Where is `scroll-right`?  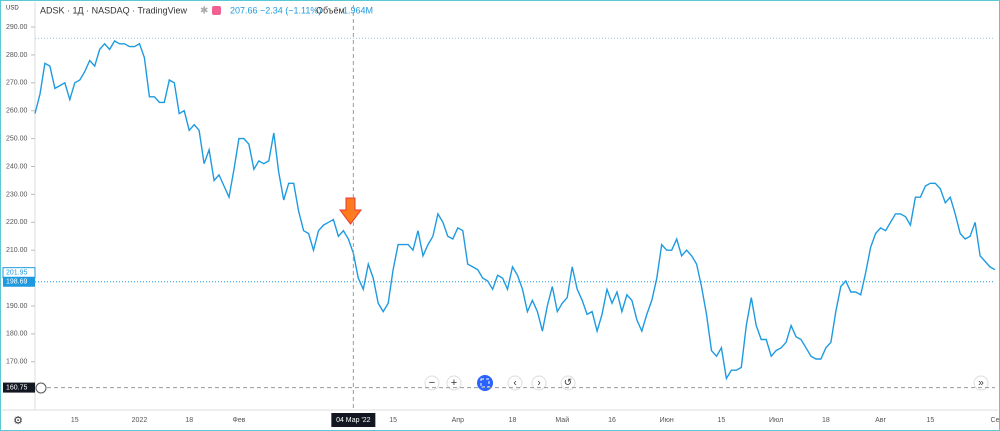 scroll-right is located at coordinates (539, 383).